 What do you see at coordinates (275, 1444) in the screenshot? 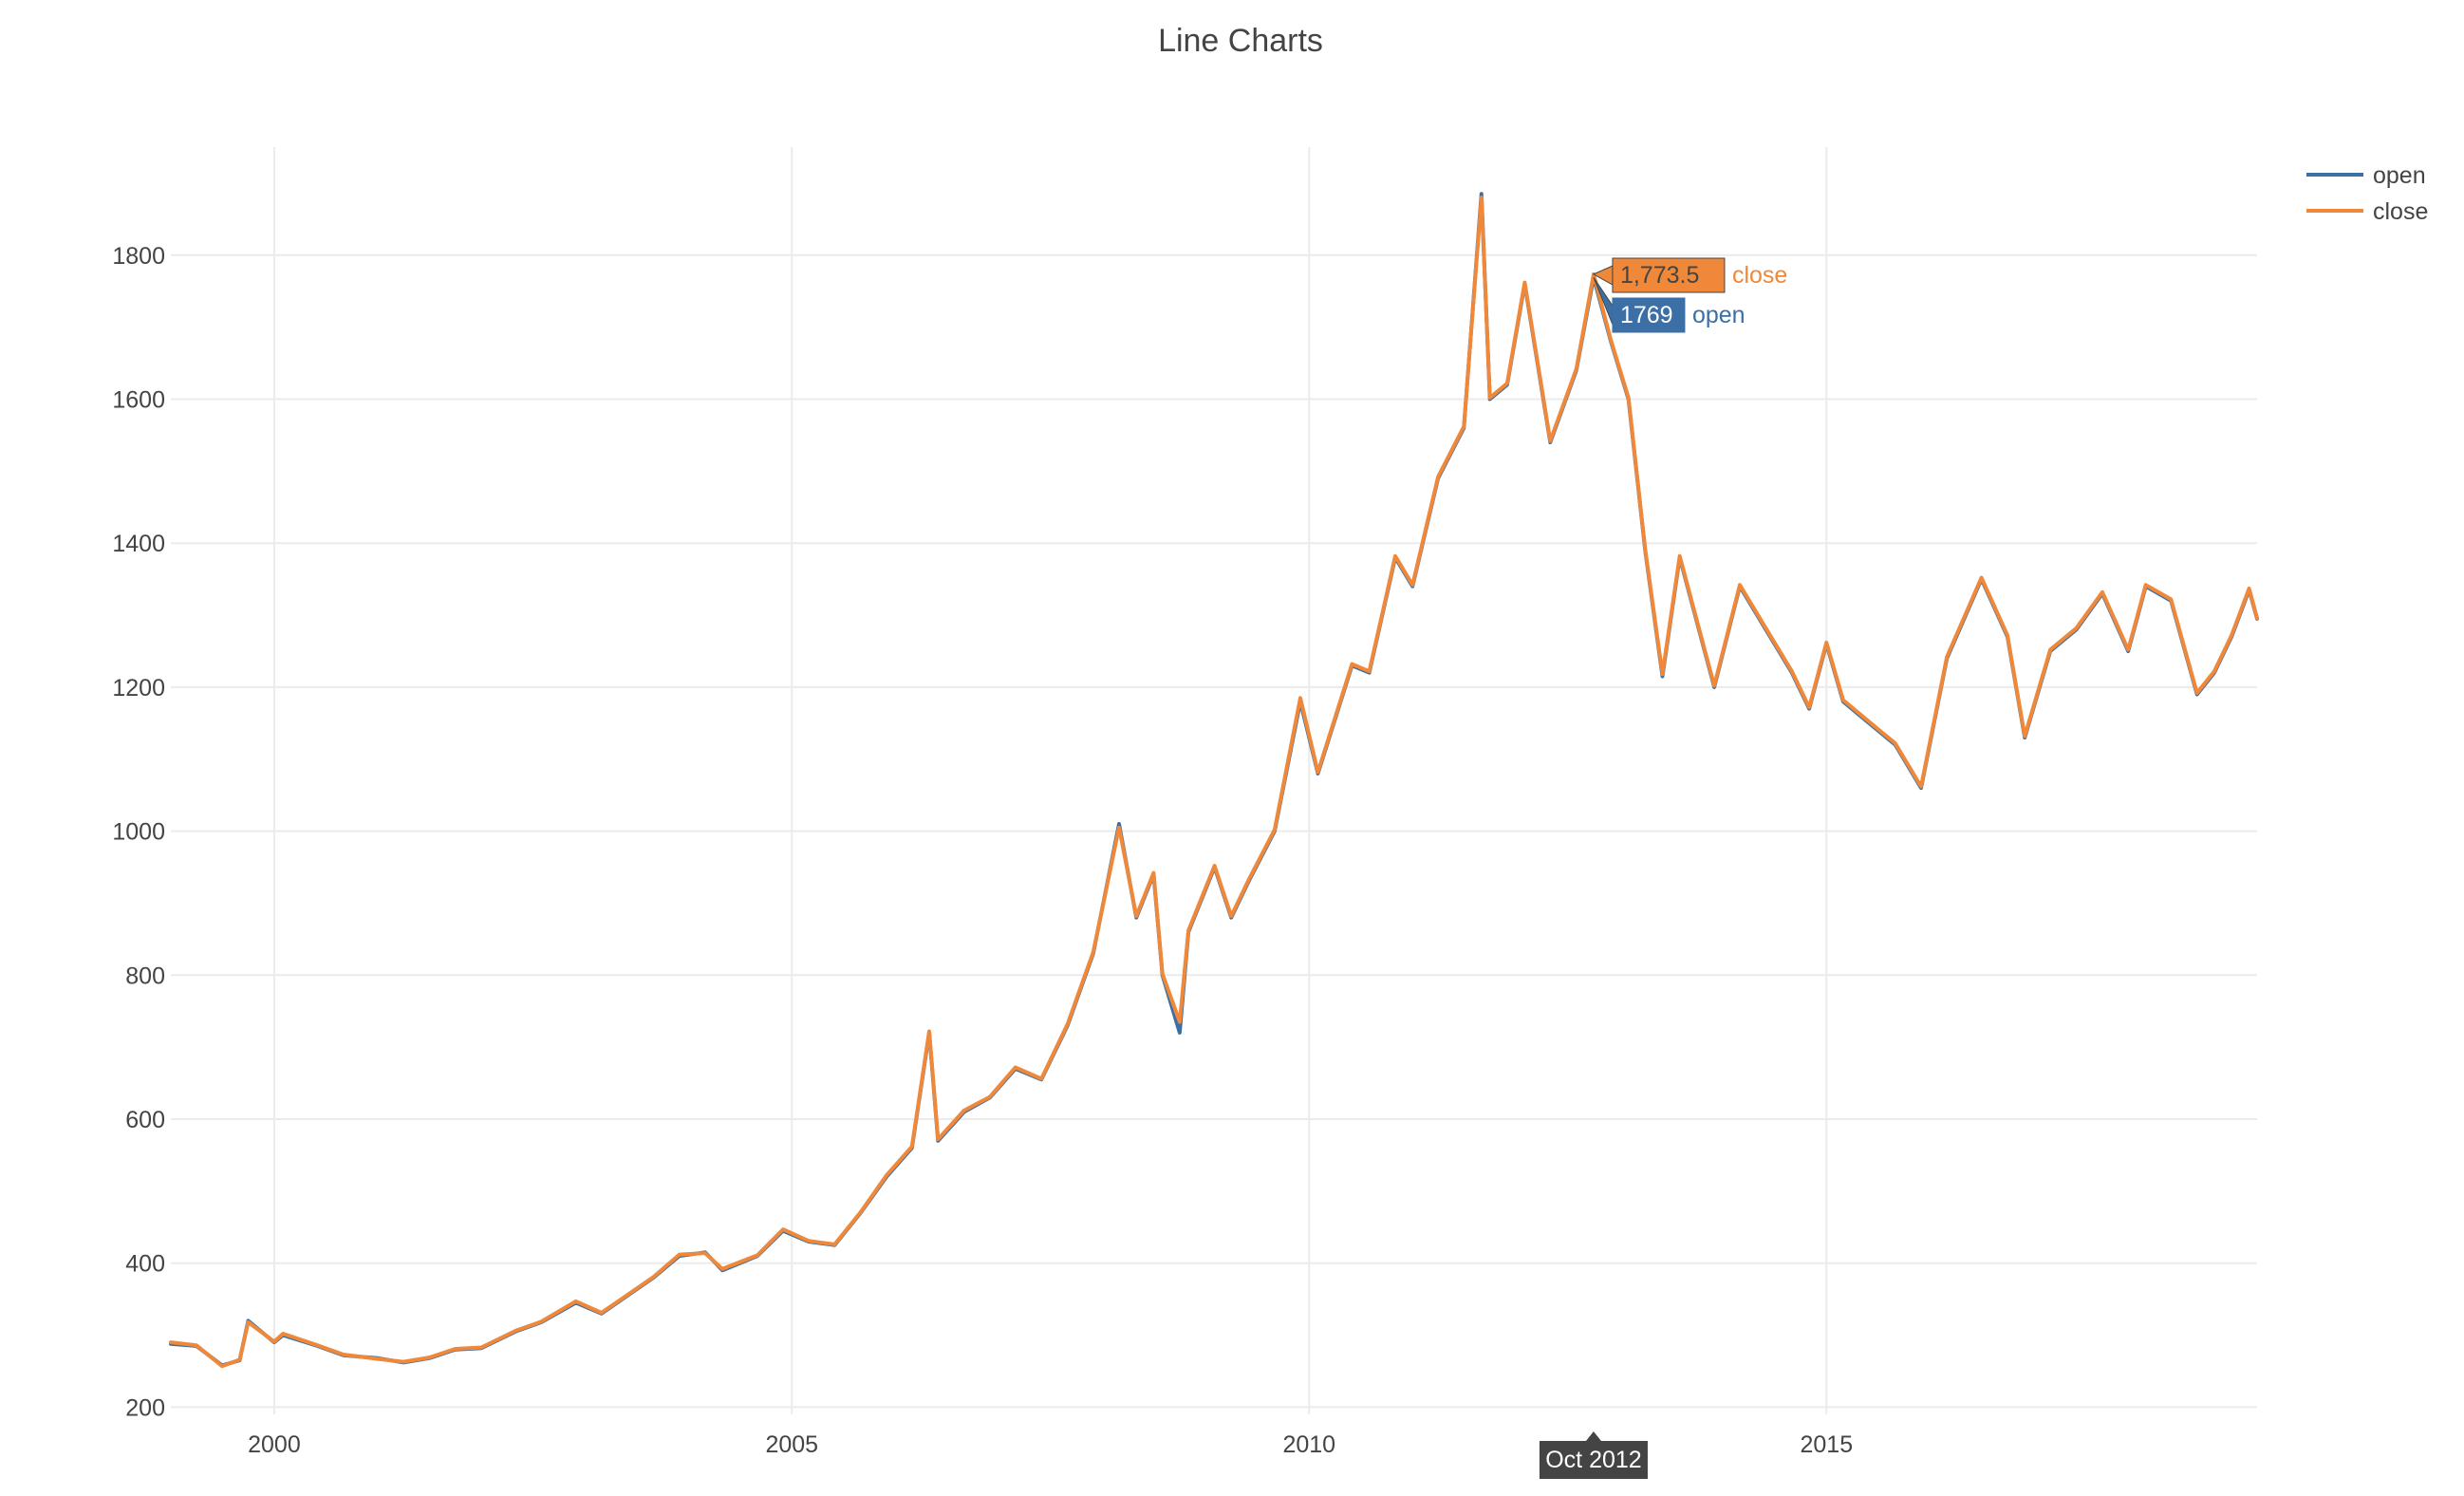
I see `x-tick-label: 2000` at bounding box center [275, 1444].